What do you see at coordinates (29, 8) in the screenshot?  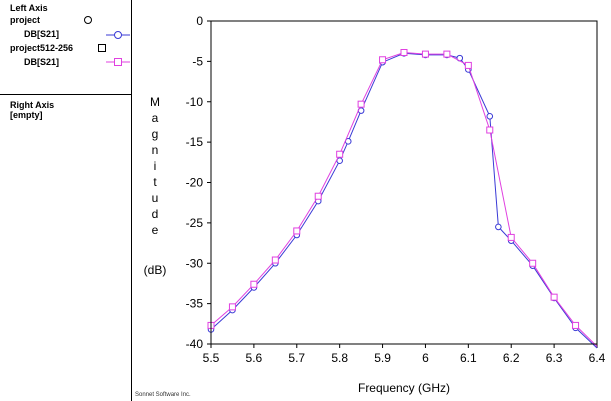 I see `left-axis-title: Left Axis` at bounding box center [29, 8].